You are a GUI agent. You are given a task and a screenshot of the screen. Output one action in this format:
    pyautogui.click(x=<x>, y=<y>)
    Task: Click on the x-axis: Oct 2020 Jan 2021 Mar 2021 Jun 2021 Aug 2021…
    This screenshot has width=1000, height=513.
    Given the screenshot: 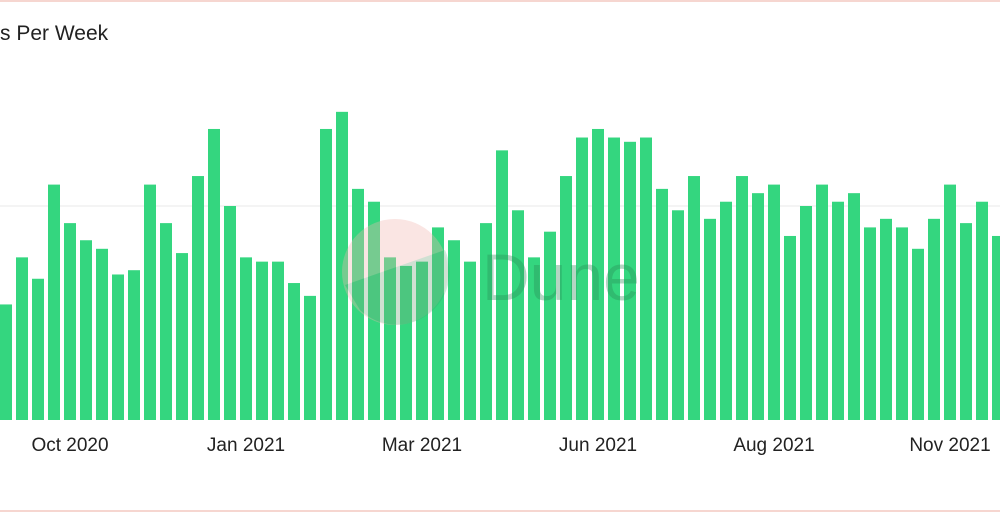 What is the action you would take?
    pyautogui.click(x=510, y=445)
    